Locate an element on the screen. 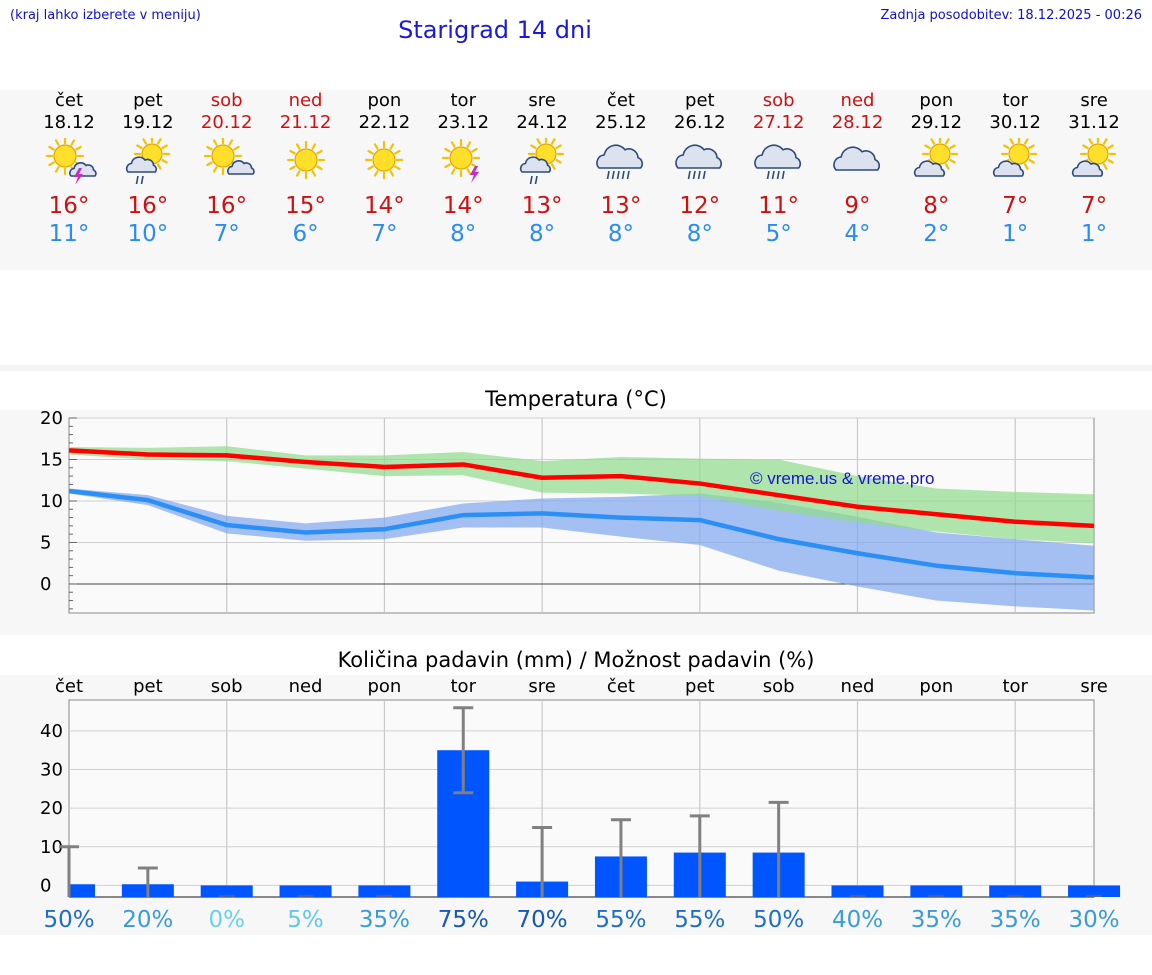 Image resolution: width=1152 pixels, height=975 pixels. max-temp-range-band is located at coordinates (581, 495).